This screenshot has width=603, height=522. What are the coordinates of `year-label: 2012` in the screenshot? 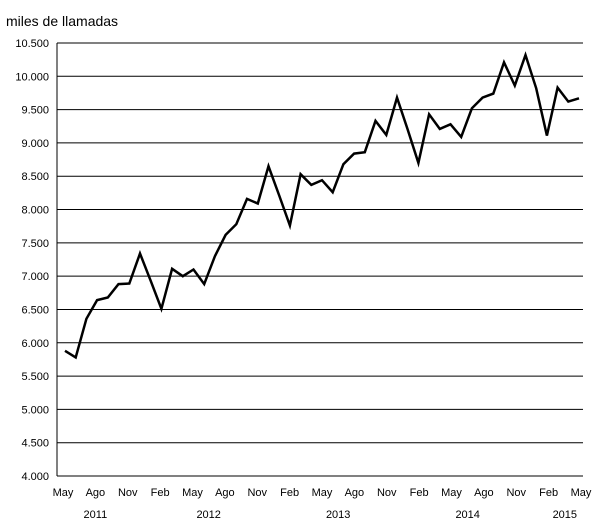 It's located at (208, 515).